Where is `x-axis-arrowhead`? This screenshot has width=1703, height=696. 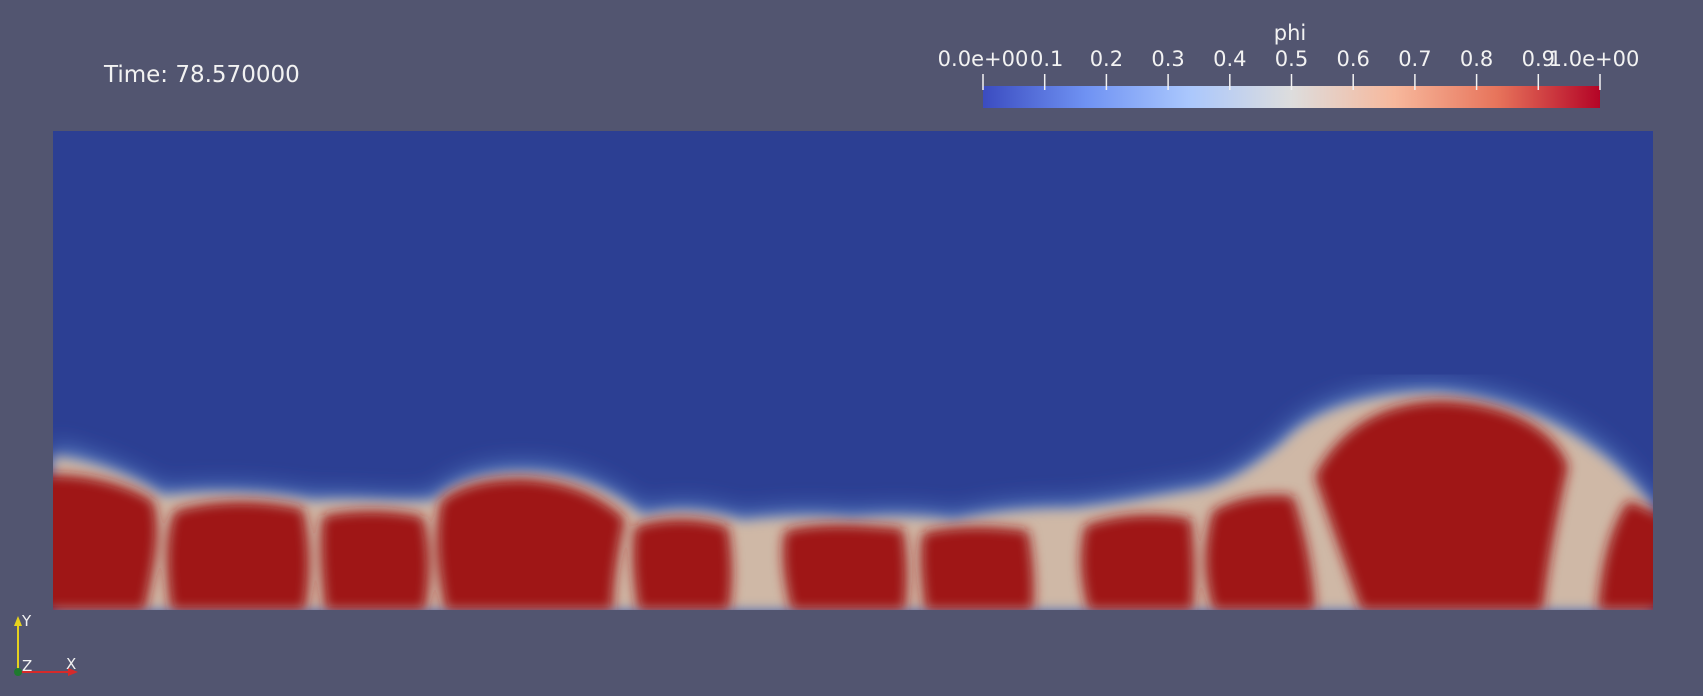
x-axis-arrowhead is located at coordinates (73, 672).